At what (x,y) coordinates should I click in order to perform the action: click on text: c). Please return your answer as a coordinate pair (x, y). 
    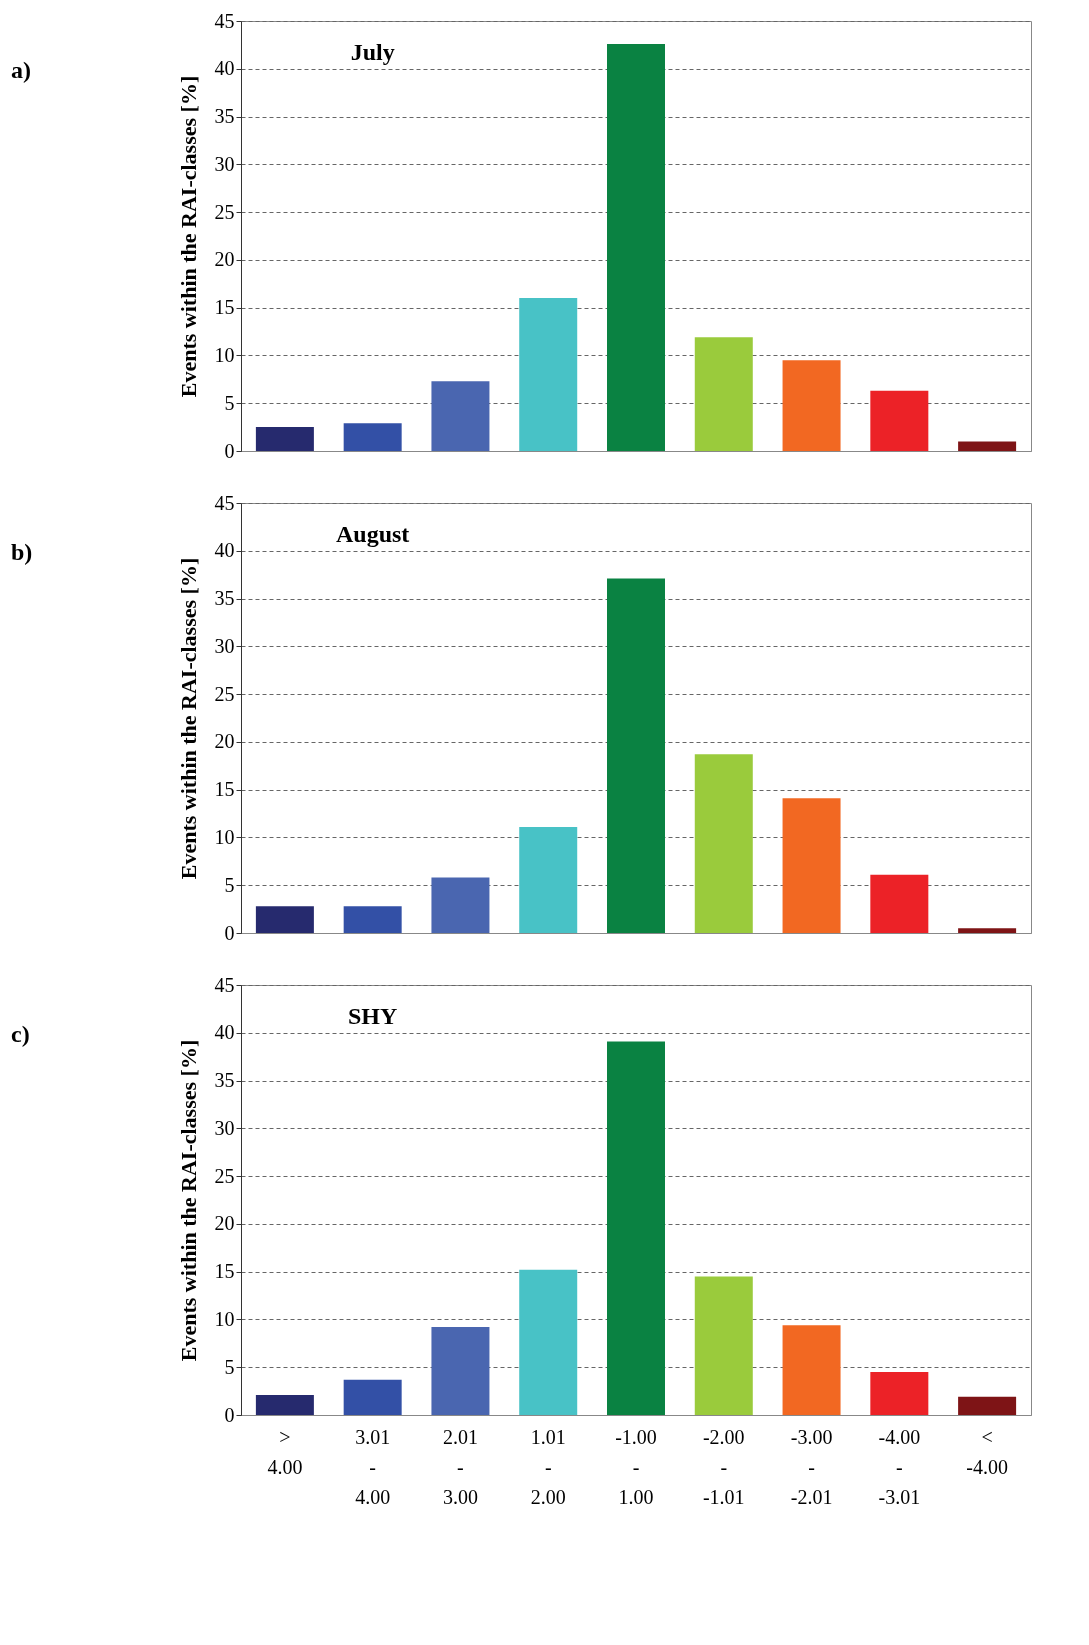
    Looking at the image, I should click on (20, 1034).